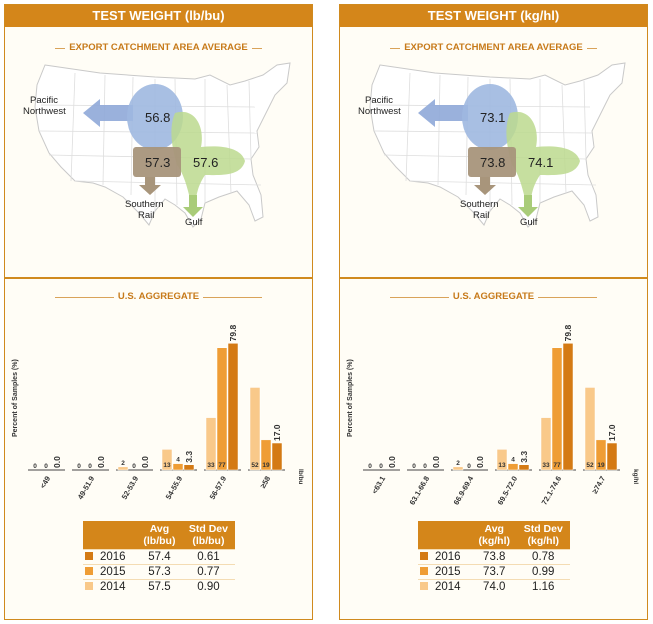 The width and height of the screenshot is (653, 624). What do you see at coordinates (193, 206) in the screenshot?
I see `gulf-arrow` at bounding box center [193, 206].